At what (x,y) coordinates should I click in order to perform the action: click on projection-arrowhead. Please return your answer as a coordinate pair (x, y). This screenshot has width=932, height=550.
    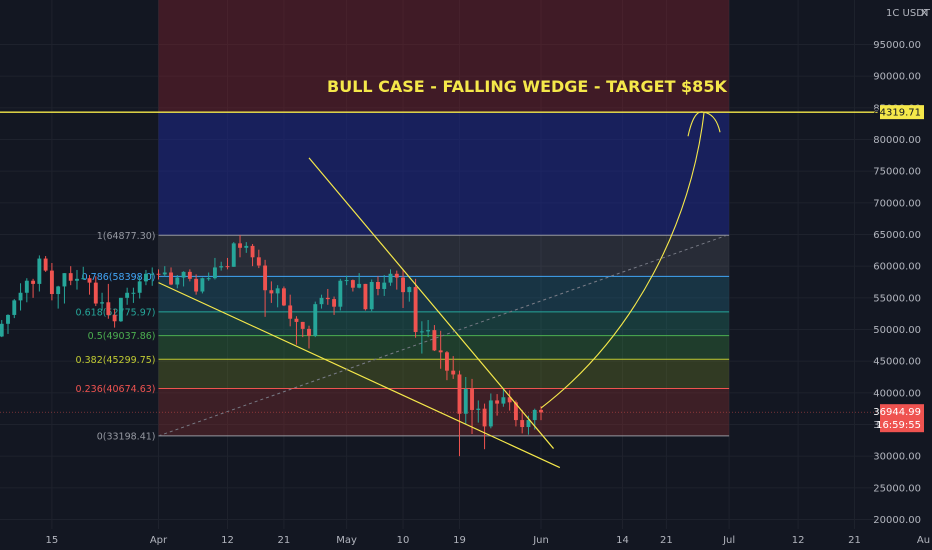
    Looking at the image, I should click on (704, 124).